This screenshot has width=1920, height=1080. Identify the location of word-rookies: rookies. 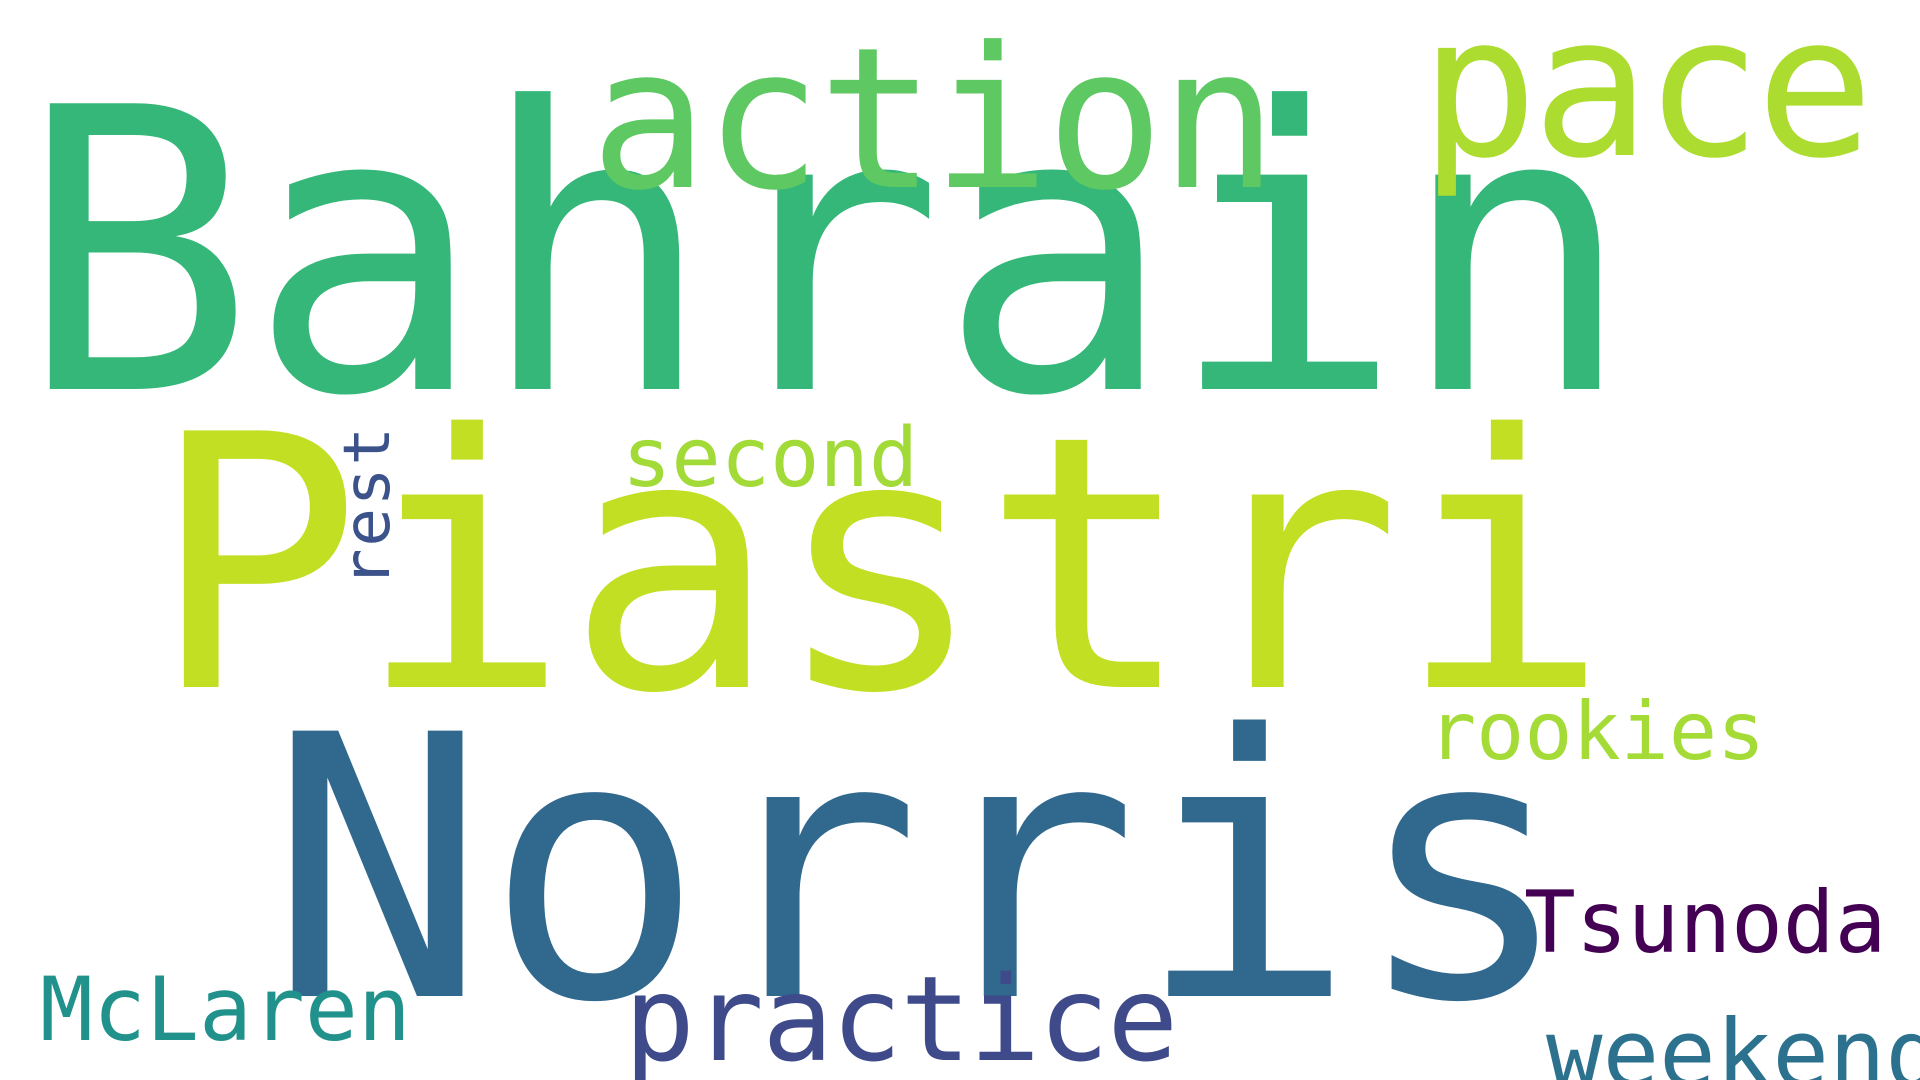
(1597, 731).